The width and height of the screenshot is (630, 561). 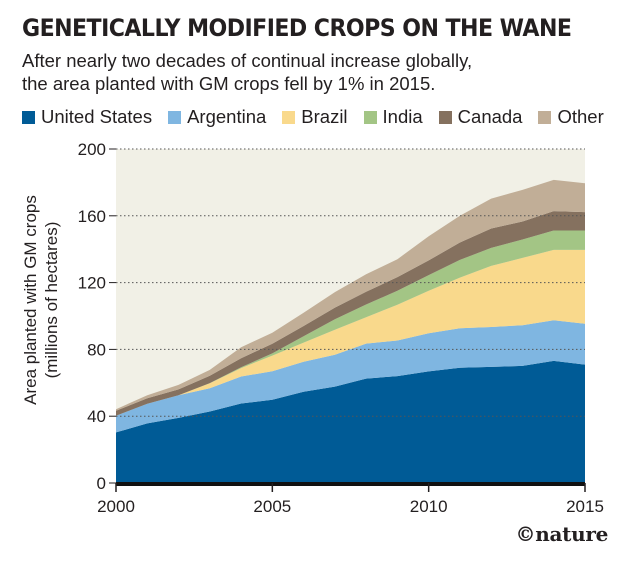 What do you see at coordinates (429, 506) in the screenshot?
I see `x-tick-label-2010: 2010` at bounding box center [429, 506].